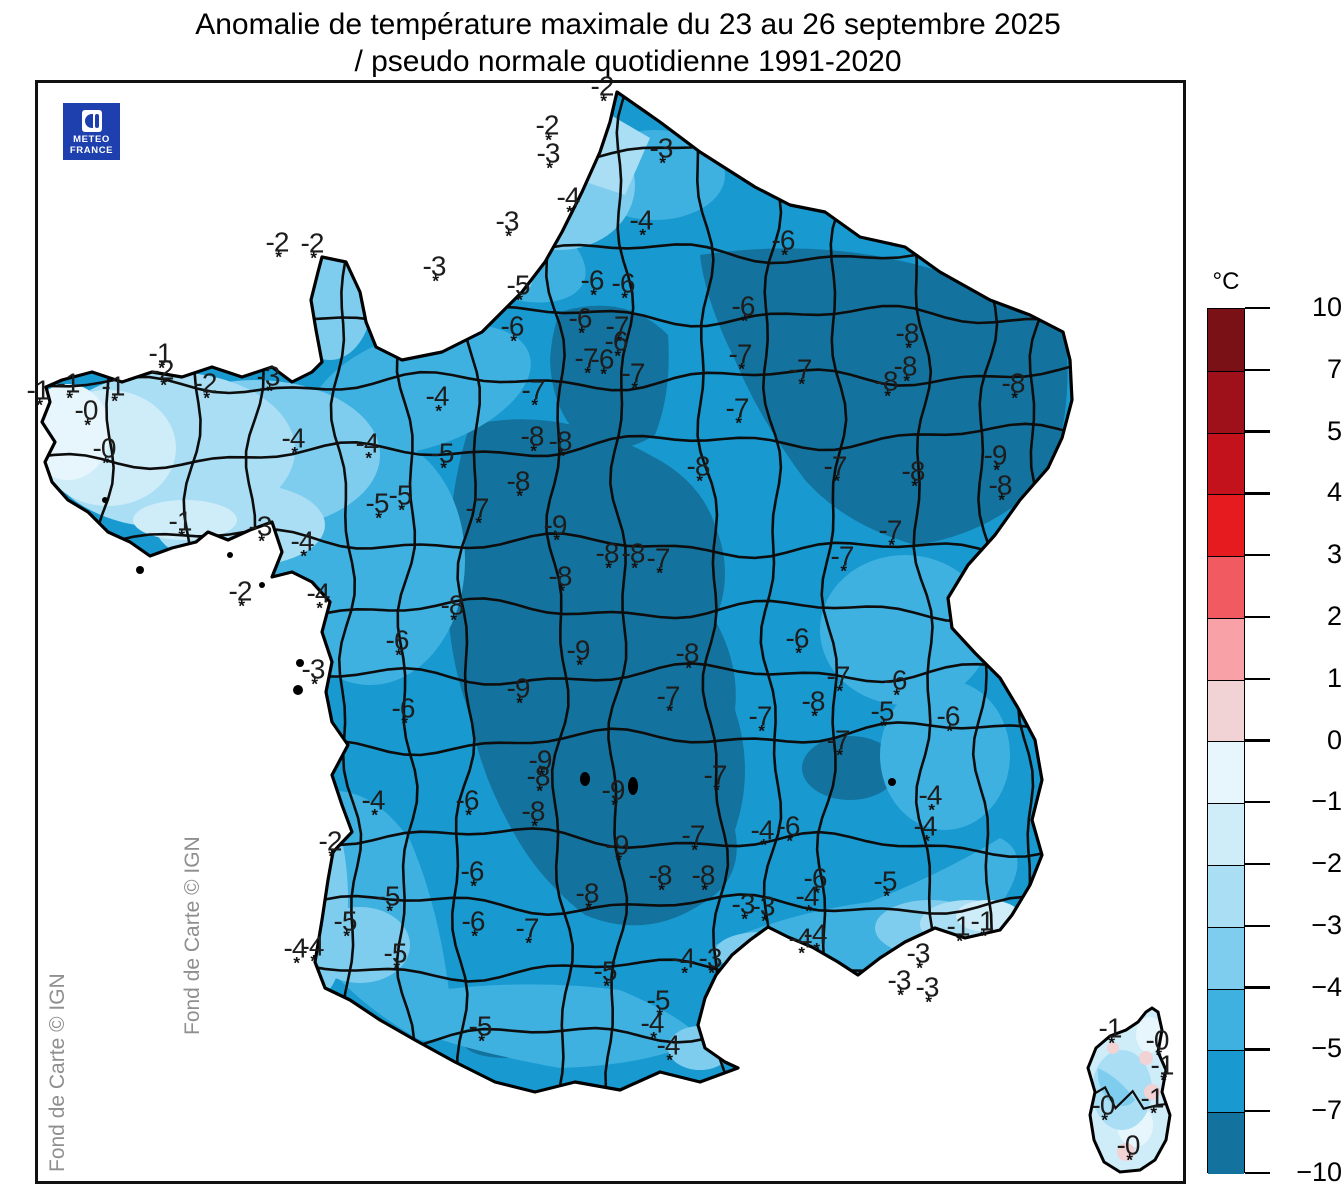  What do you see at coordinates (1326, 307) in the screenshot?
I see `colorbar-tick-label: 10` at bounding box center [1326, 307].